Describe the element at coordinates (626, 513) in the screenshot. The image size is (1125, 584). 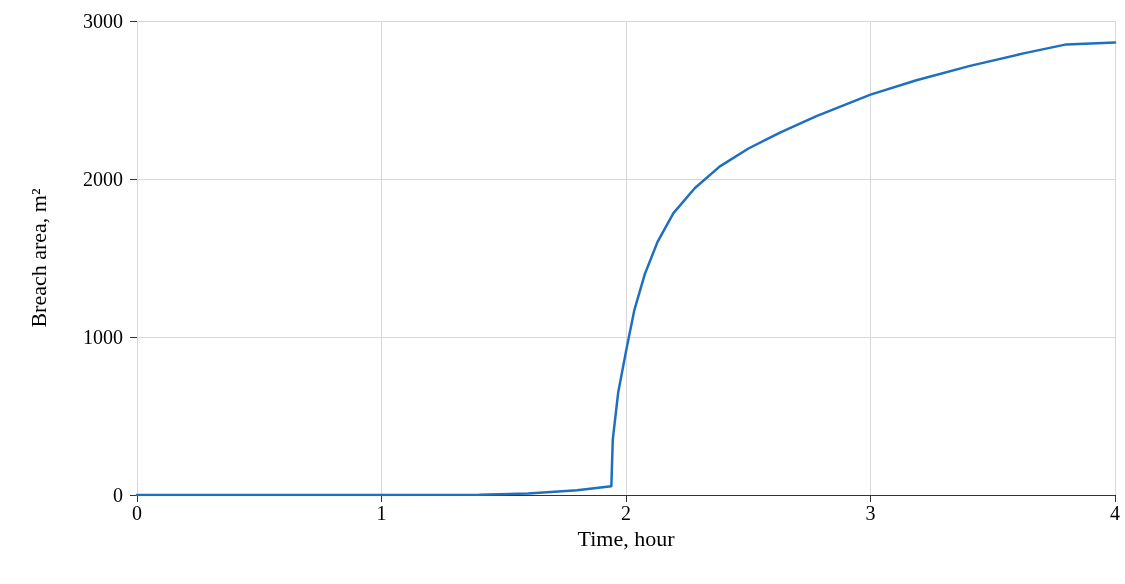
I see `x-tick-label: 2` at that location.